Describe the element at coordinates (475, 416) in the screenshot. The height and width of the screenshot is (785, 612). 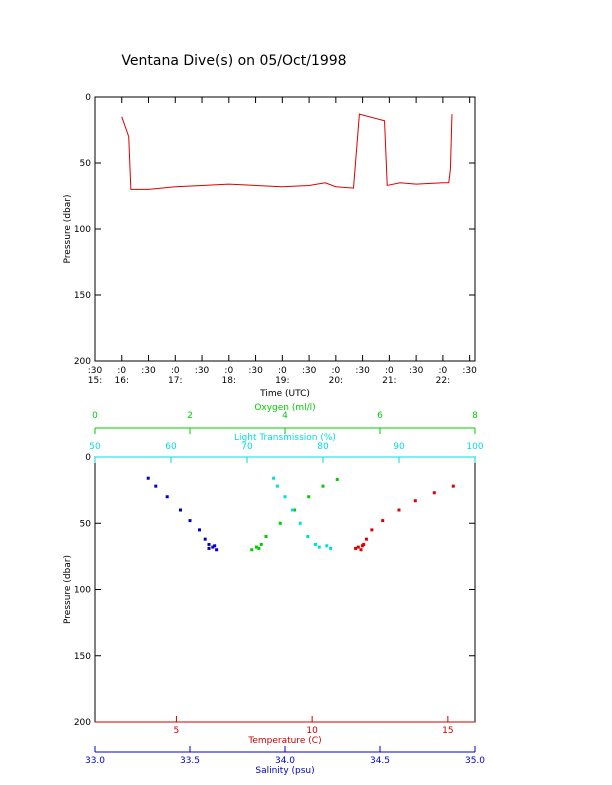
I see `x-tick-label: 8` at that location.